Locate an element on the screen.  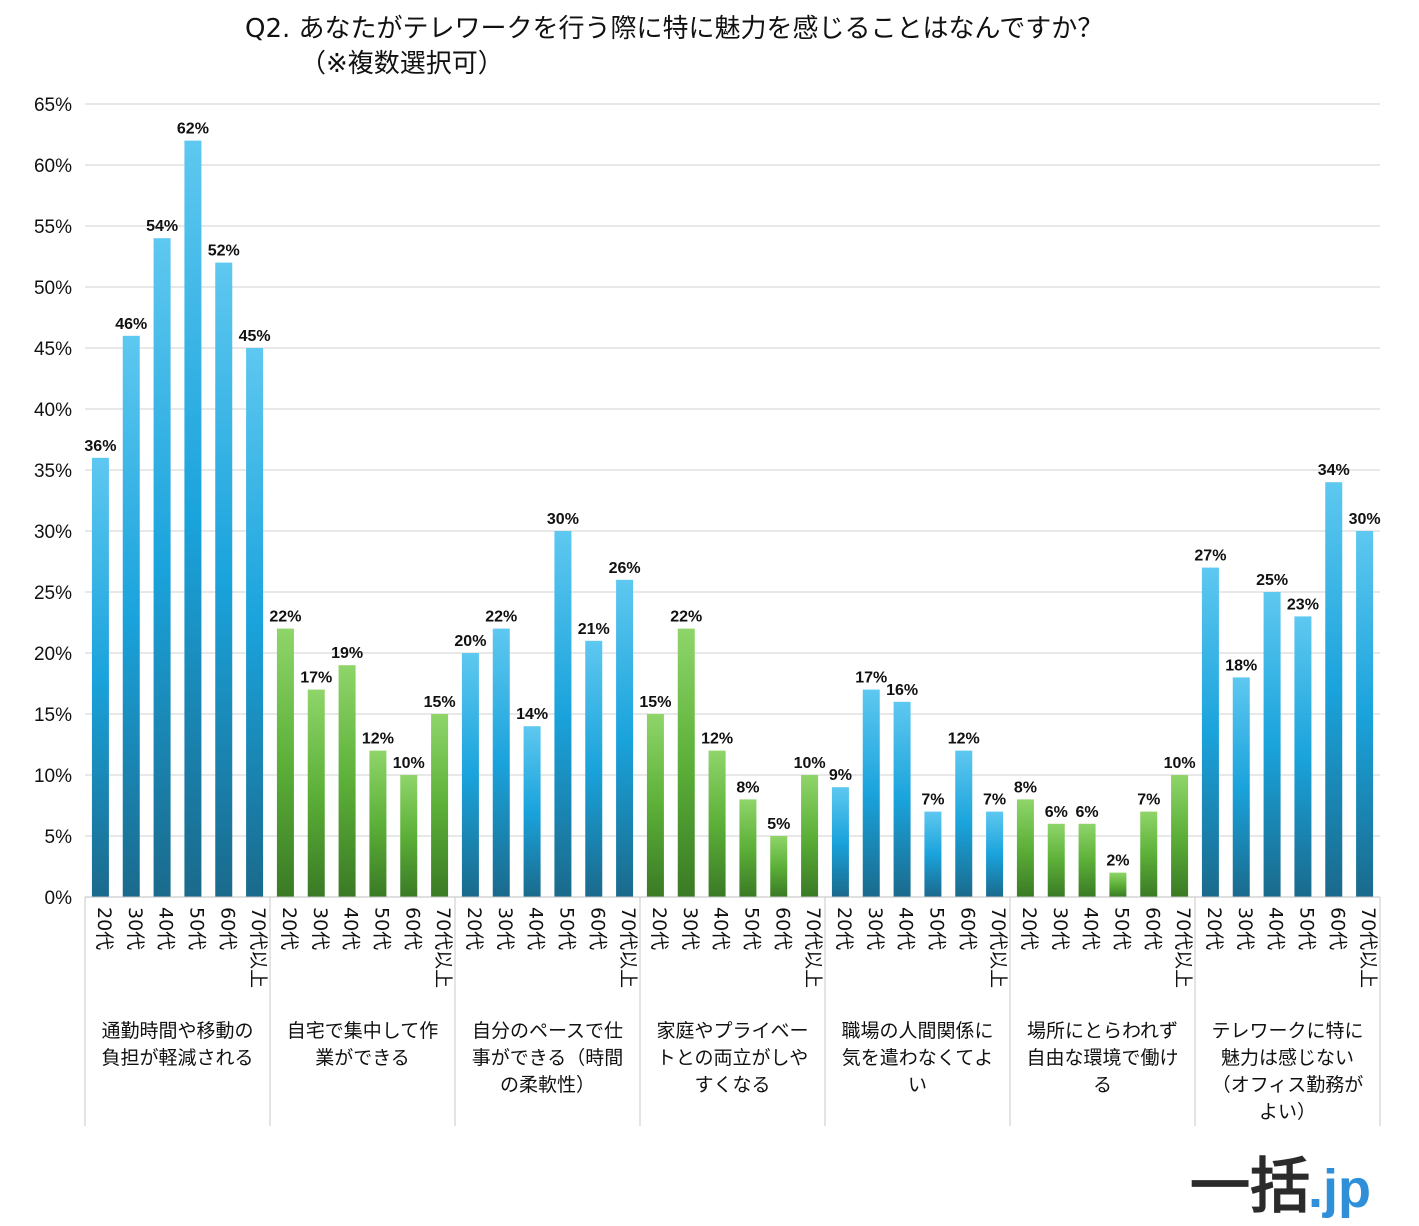
y-axis: 0% 5% 10% 15% 20% 25% 30% 35% 40% 45% 50% 55% 60% 65% is located at coordinates (53, 502).